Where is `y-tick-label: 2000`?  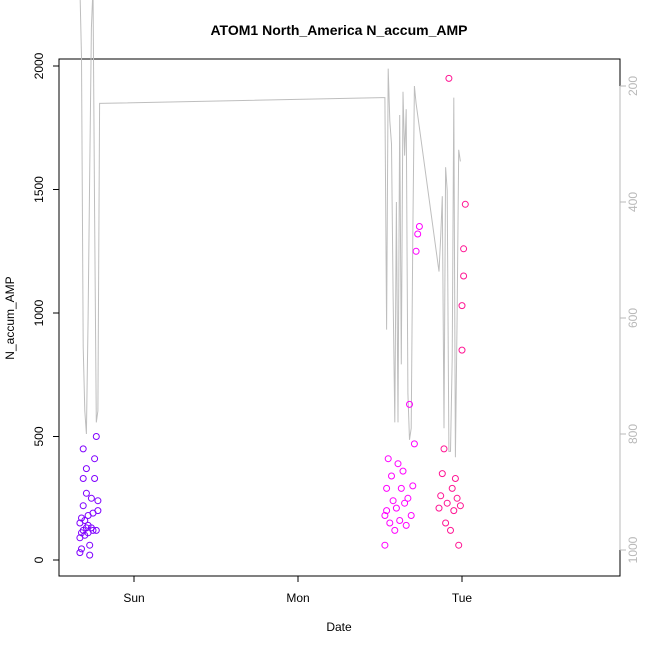
y-tick-label: 2000 is located at coordinates (39, 65).